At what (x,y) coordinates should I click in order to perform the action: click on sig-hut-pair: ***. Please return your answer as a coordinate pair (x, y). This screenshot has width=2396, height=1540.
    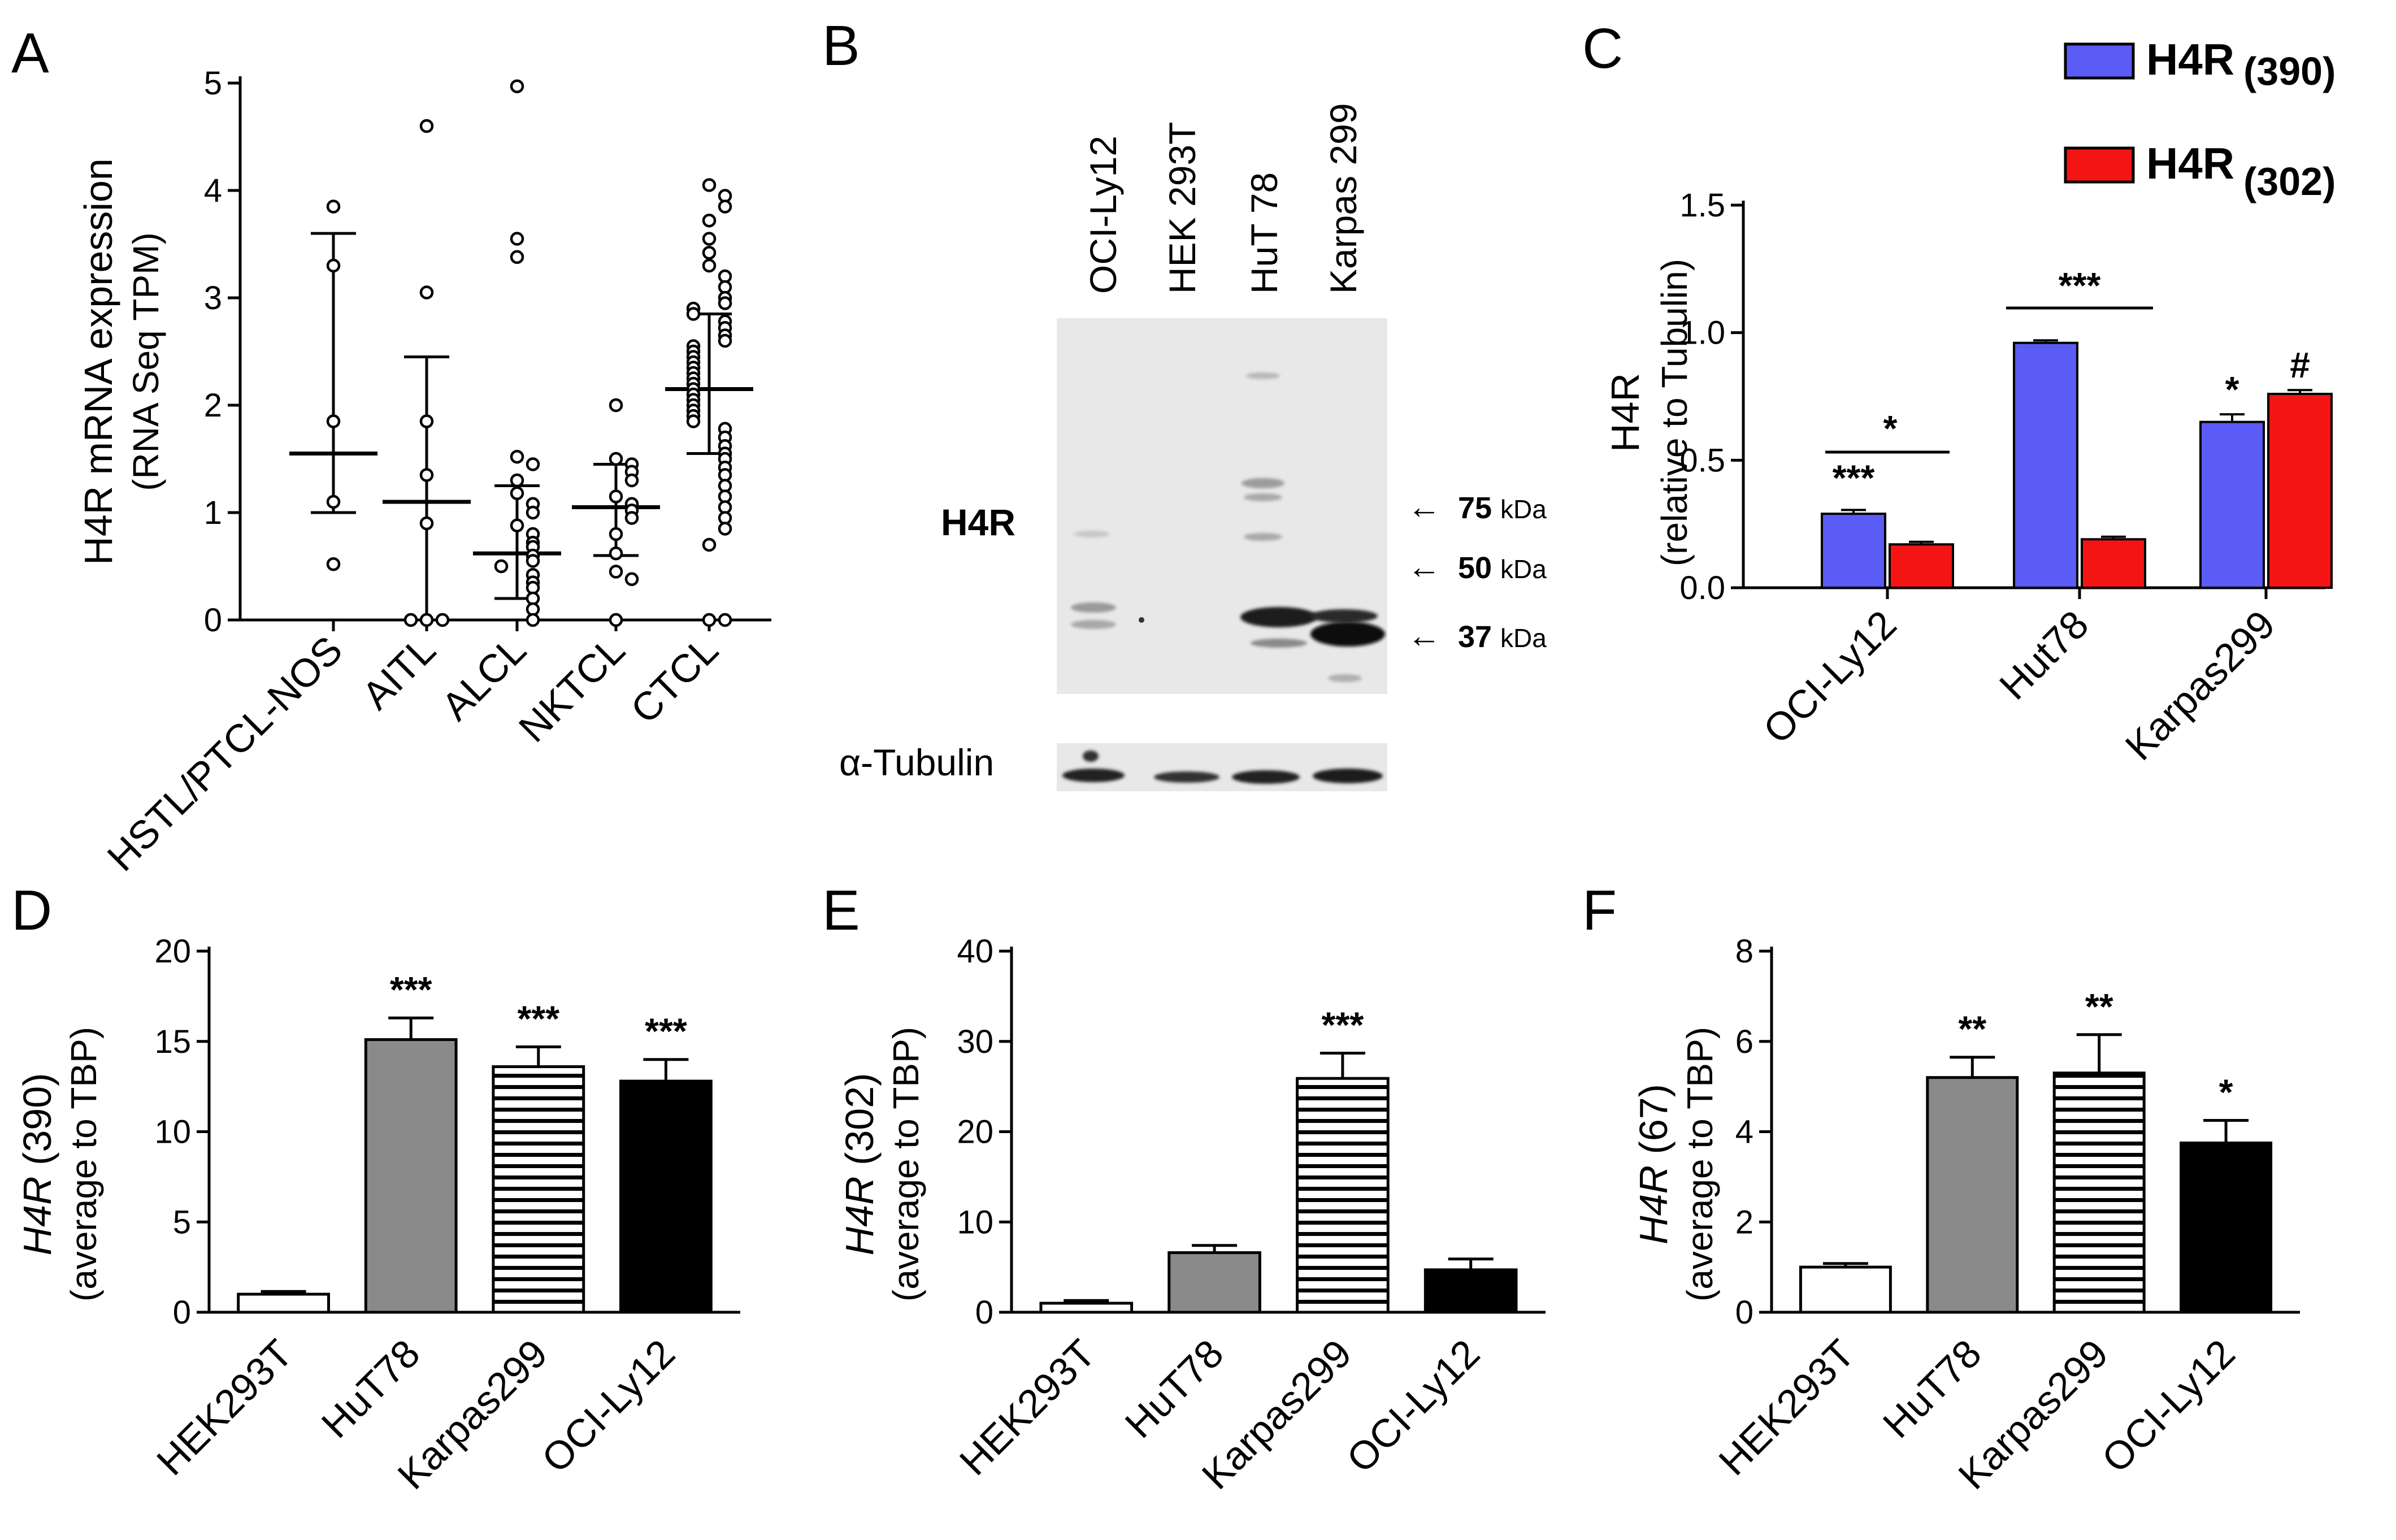
    Looking at the image, I should click on (2080, 285).